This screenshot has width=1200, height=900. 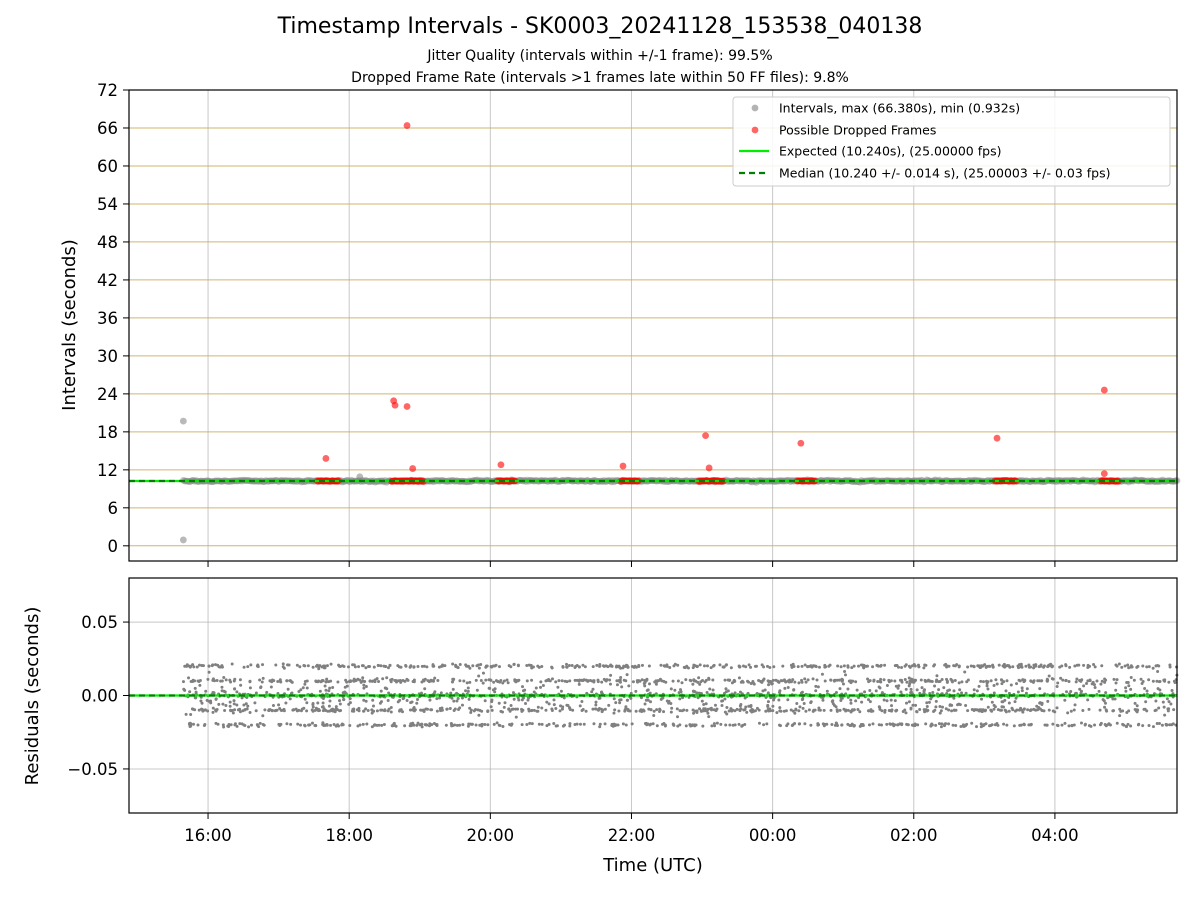 I want to click on legend-dropped-marker, so click(x=755, y=130).